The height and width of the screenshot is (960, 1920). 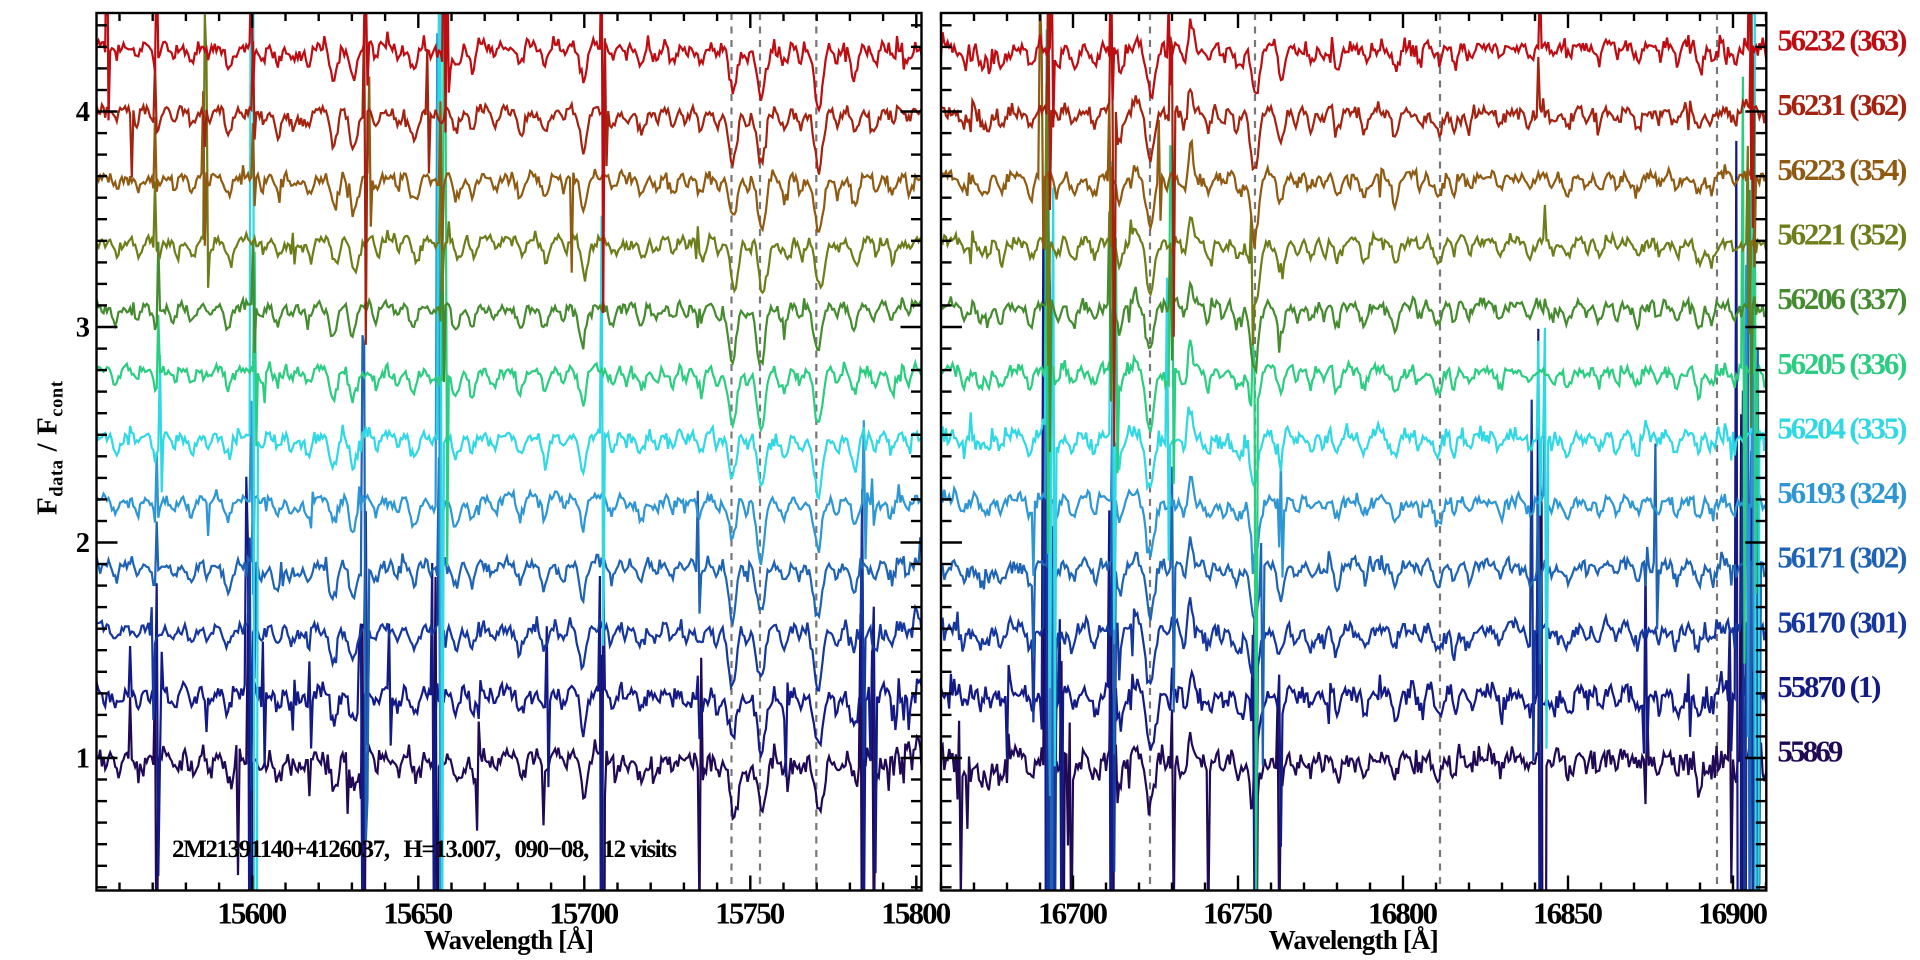 I want to click on svg-text: 15700, so click(x=584, y=913).